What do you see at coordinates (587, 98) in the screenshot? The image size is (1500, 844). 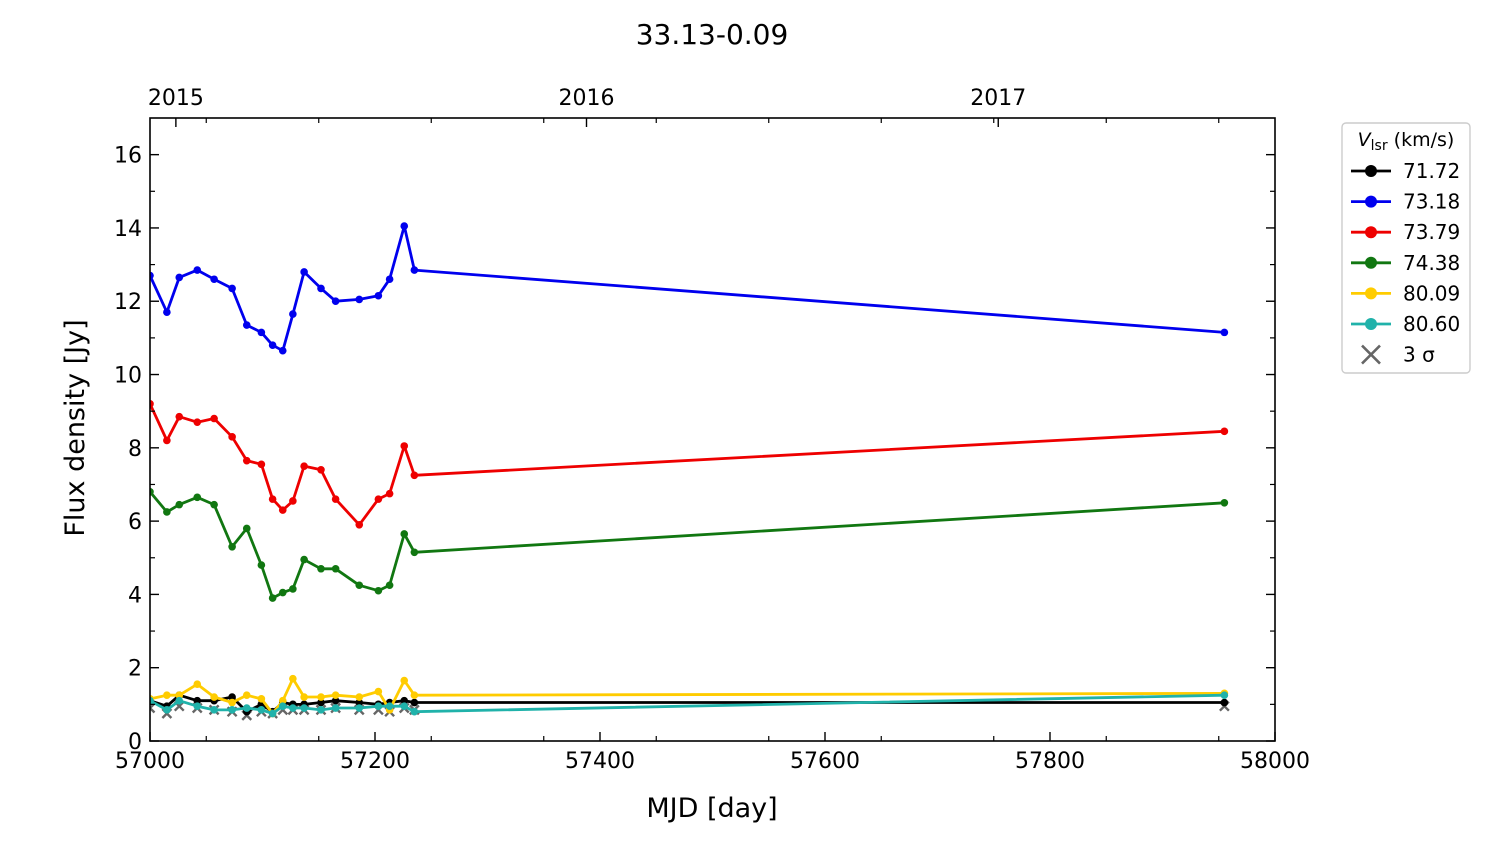 I see `top-tick-label: 2016` at bounding box center [587, 98].